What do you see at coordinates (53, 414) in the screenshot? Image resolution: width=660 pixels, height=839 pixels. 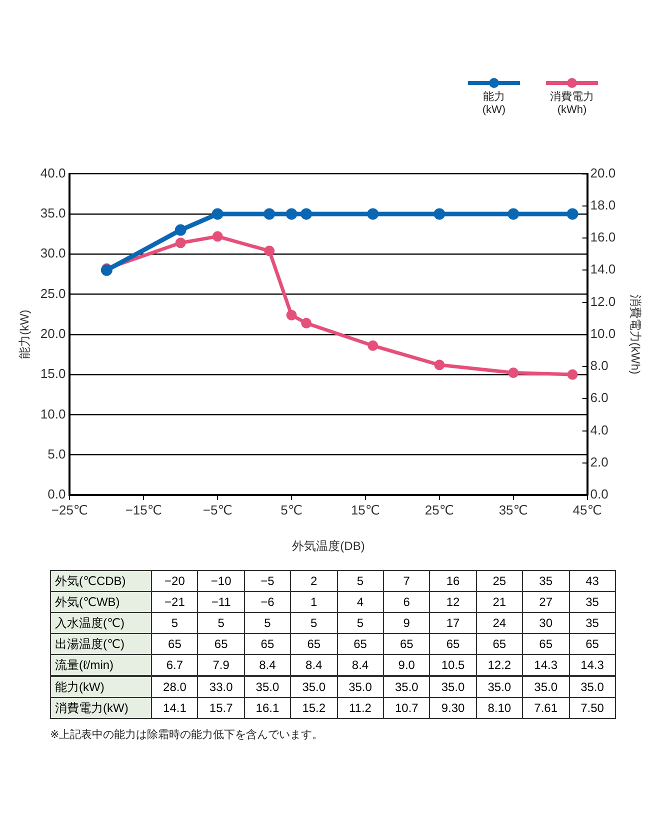 I see `y-tick-label: 10.0` at bounding box center [53, 414].